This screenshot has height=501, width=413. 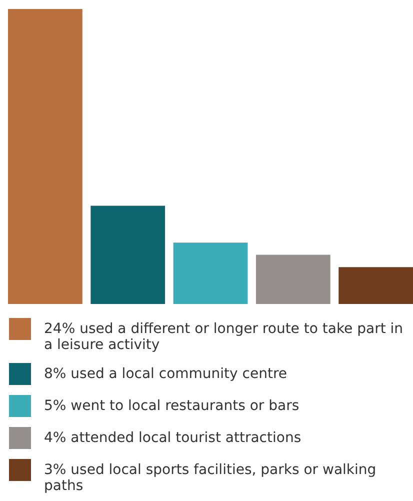 What do you see at coordinates (166, 373) in the screenshot?
I see `text: 8% used a local community centre` at bounding box center [166, 373].